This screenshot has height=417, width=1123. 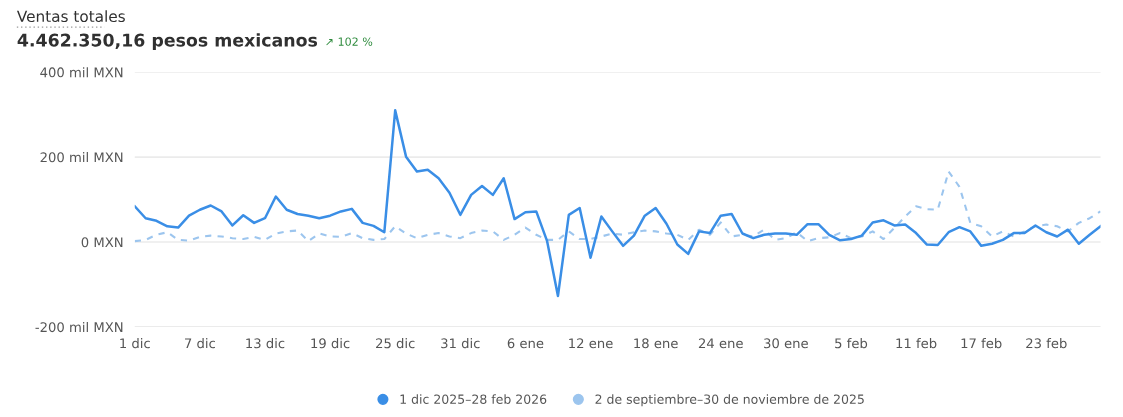 What do you see at coordinates (200, 343) in the screenshot?
I see `x-tick-label: 7 dic` at bounding box center [200, 343].